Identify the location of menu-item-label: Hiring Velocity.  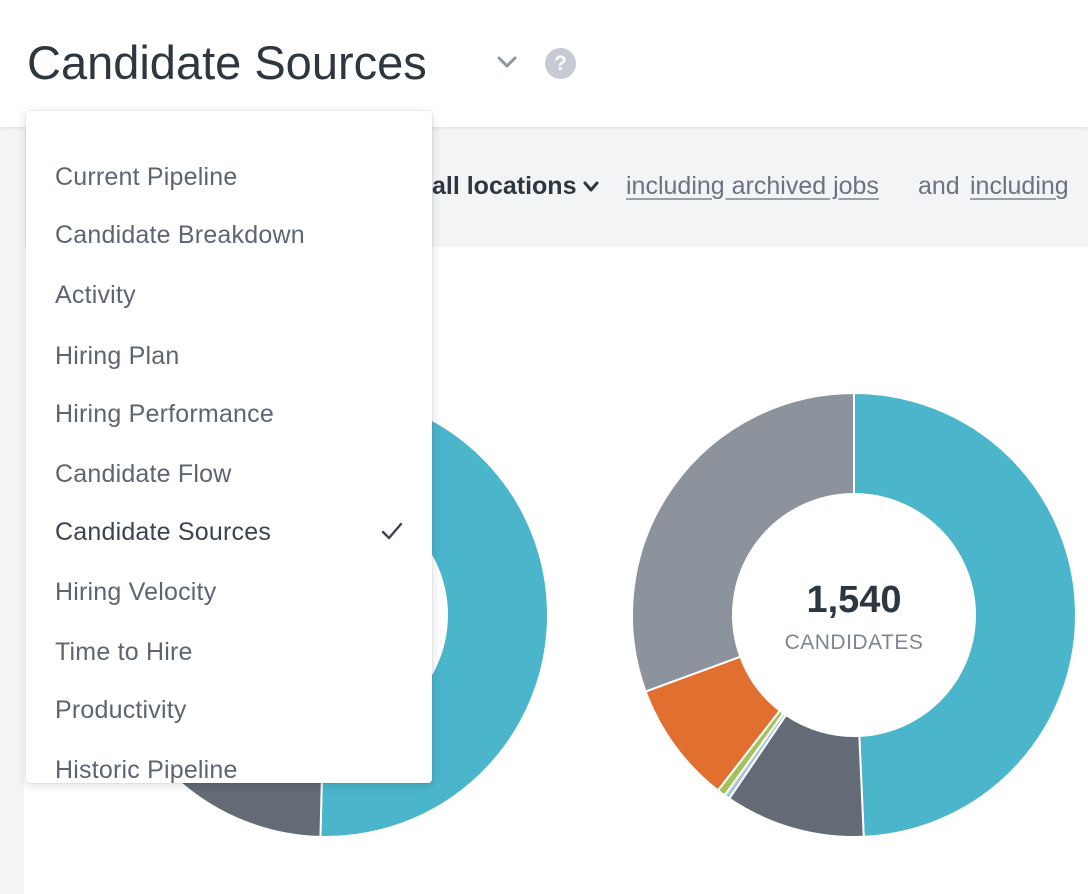
(136, 592).